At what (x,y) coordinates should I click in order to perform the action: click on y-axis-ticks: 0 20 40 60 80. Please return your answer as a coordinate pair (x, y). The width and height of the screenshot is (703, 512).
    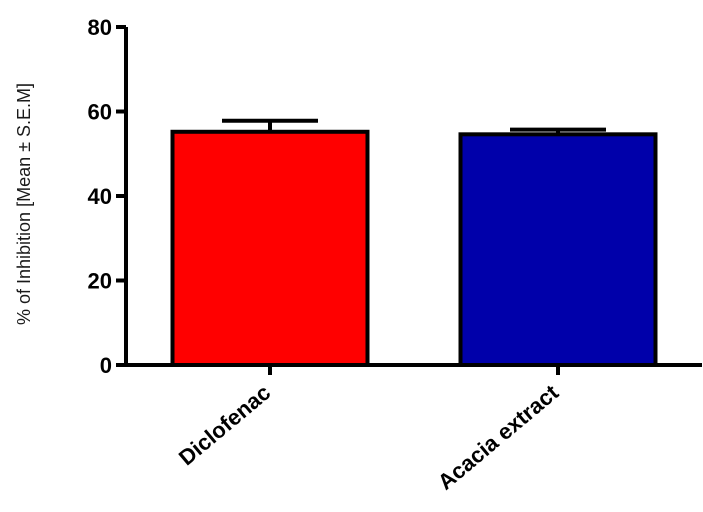
    Looking at the image, I should click on (107, 196).